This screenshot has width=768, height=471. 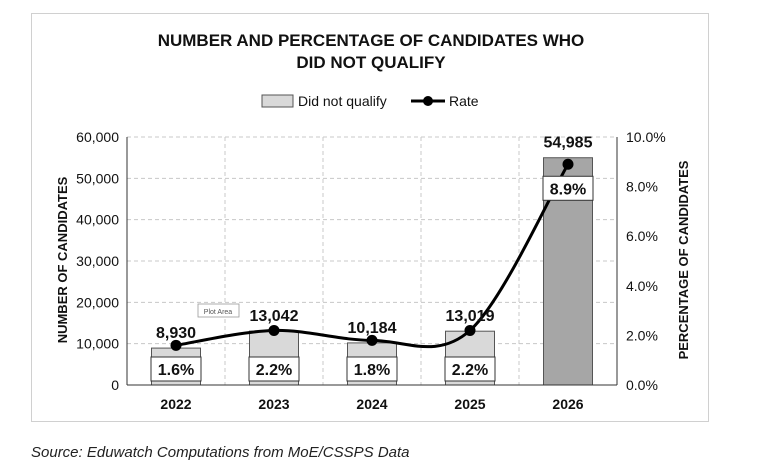 What do you see at coordinates (97, 302) in the screenshot?
I see `y-tick-label: 20,000` at bounding box center [97, 302].